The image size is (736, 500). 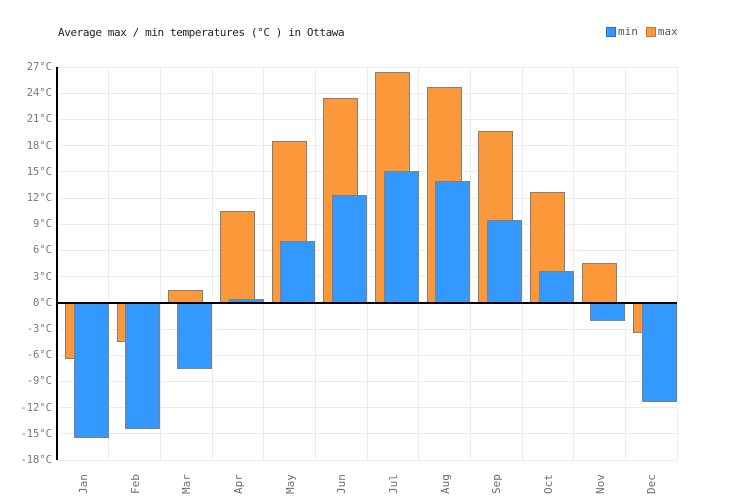 What do you see at coordinates (298, 271) in the screenshot?
I see `min-bar-May` at bounding box center [298, 271].